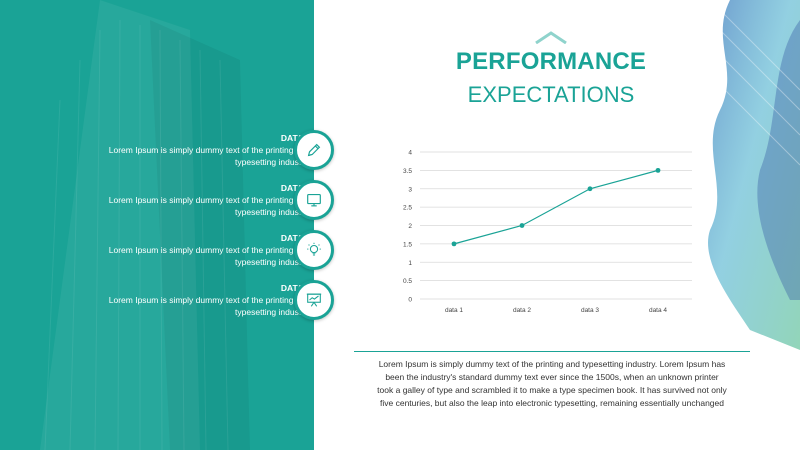 The image size is (800, 450). I want to click on divider, so click(552, 351).